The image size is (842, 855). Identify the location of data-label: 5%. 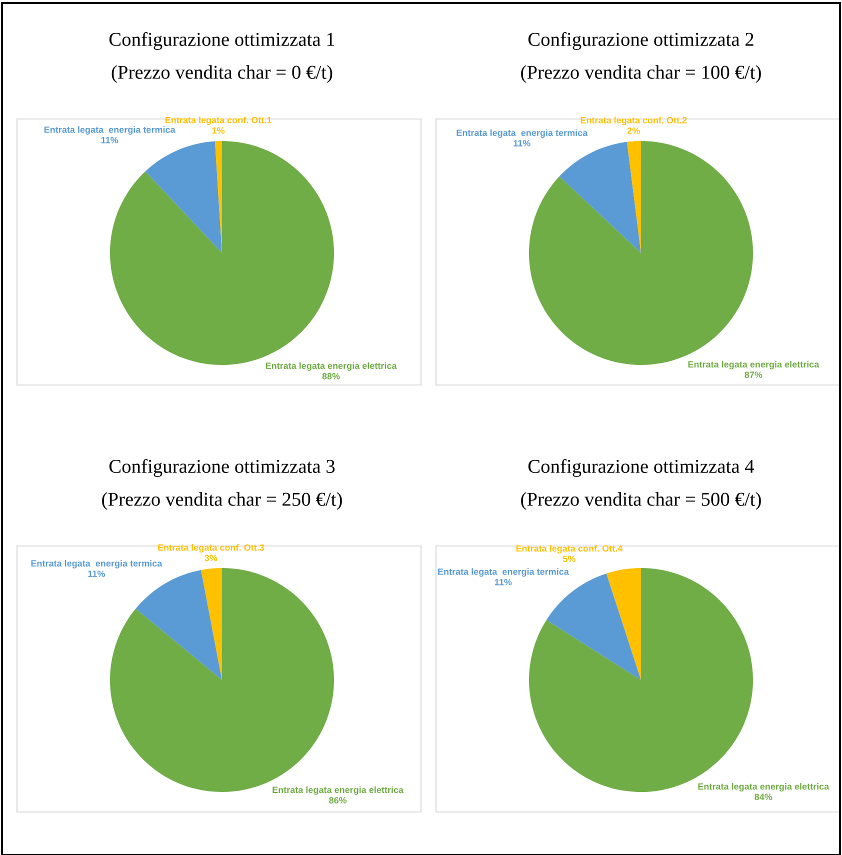
(569, 559).